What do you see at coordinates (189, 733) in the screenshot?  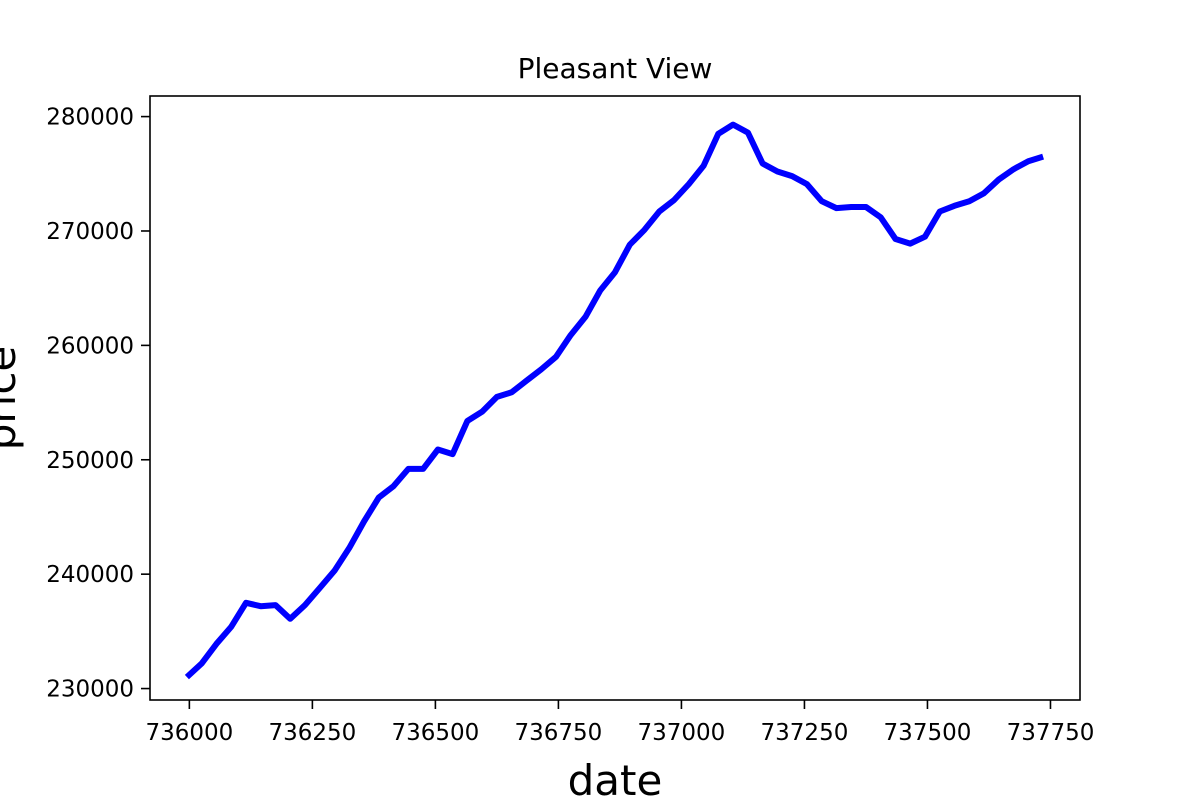 I see `x-tick-label: 736000` at bounding box center [189, 733].